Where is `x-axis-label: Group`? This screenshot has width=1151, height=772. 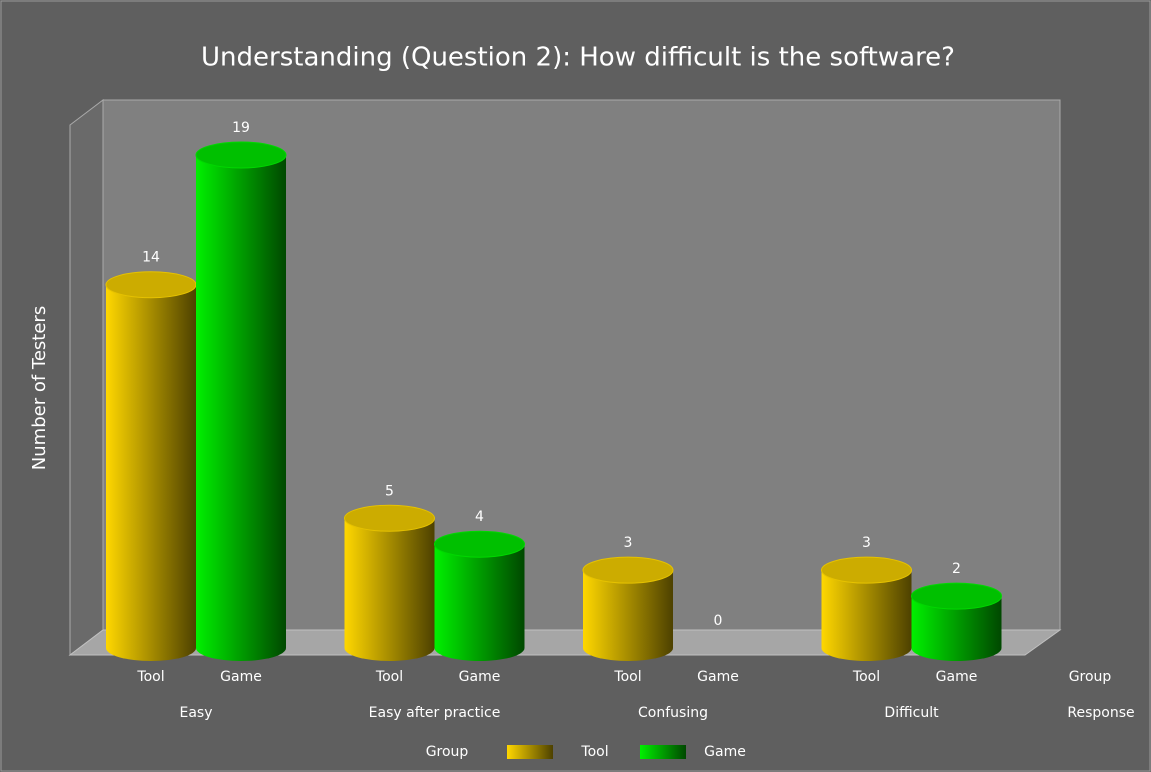 x-axis-label: Group is located at coordinates (1090, 677).